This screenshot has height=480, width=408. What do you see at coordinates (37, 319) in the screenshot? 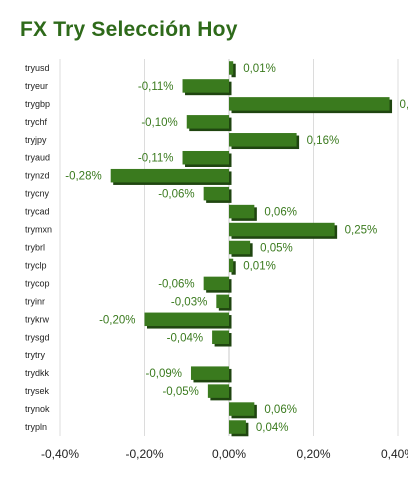
I see `category-label: trykrw` at bounding box center [37, 319].